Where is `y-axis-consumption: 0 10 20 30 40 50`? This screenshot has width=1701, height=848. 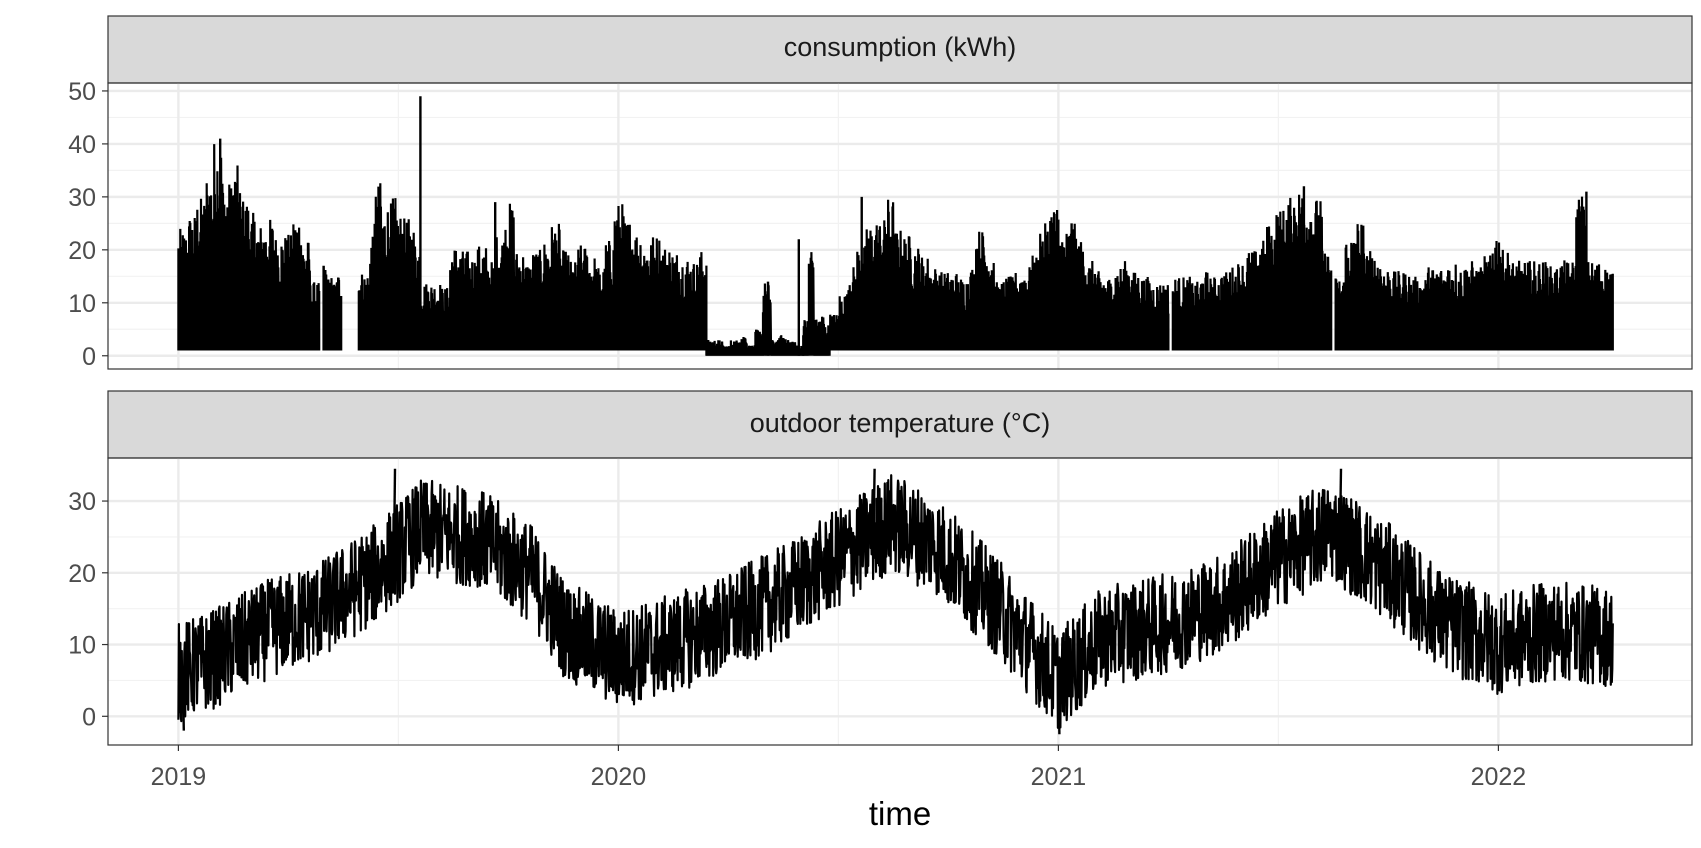
y-axis-consumption: 0 10 20 30 40 50 is located at coordinates (88, 224).